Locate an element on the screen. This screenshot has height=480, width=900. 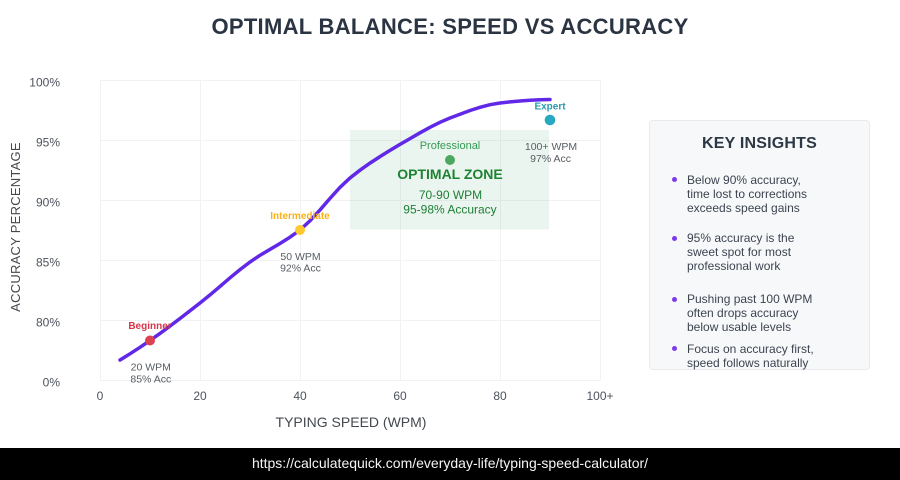
svg-text: 40 is located at coordinates (300, 396).